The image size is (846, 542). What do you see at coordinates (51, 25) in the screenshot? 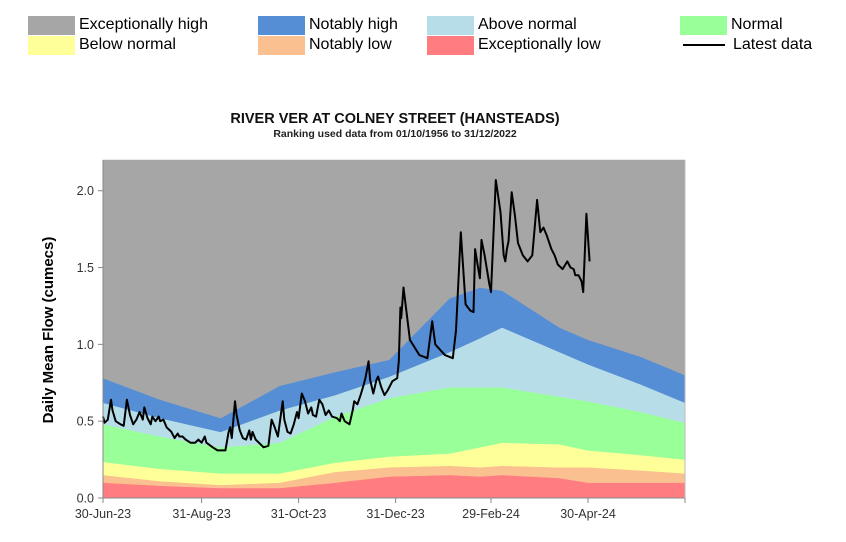
I see `legend-swatch-exceptionally-high` at bounding box center [51, 25].